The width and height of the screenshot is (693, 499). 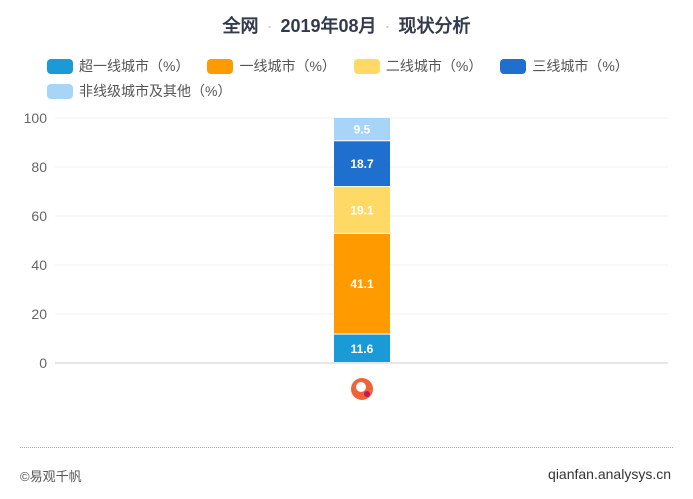 I want to click on y-tick-label: 20, so click(x=39, y=314).